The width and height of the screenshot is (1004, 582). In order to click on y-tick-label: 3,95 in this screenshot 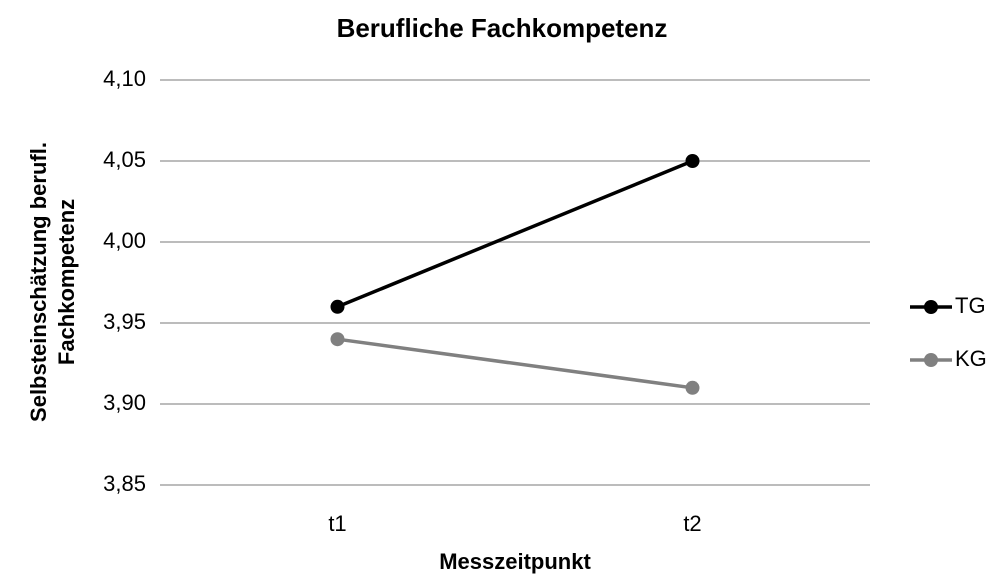, I will do `click(124, 321)`.